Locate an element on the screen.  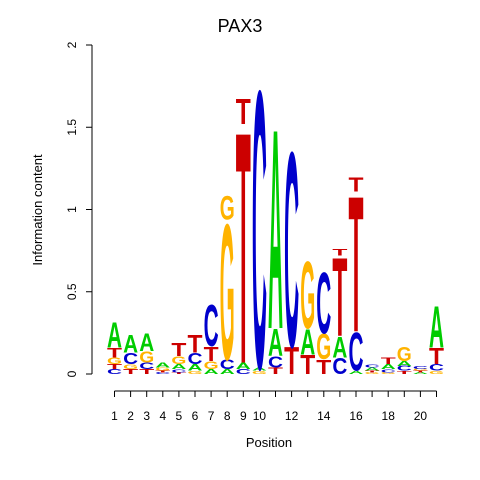
x-tick-label: 14 is located at coordinates (324, 416).